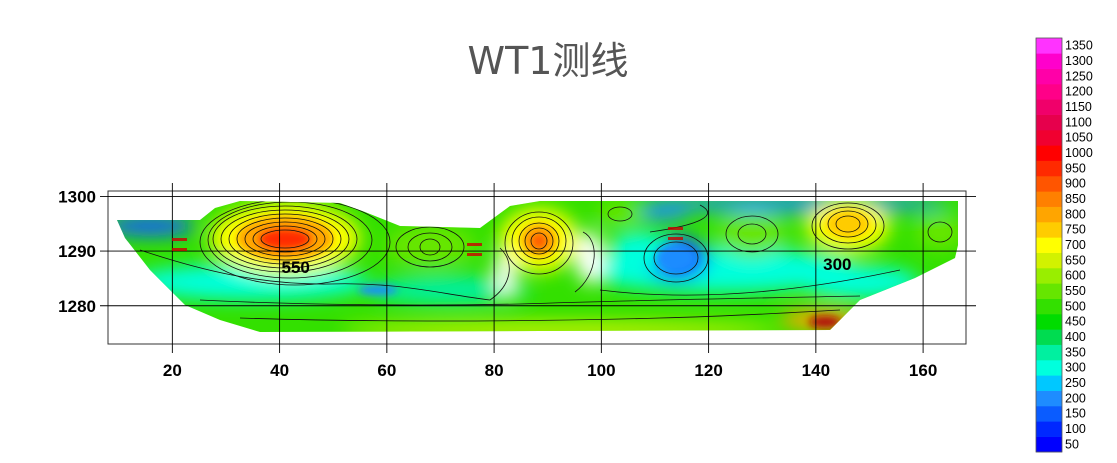 The height and width of the screenshot is (463, 1117). I want to click on colorbar-label-18: 950, so click(1075, 168).